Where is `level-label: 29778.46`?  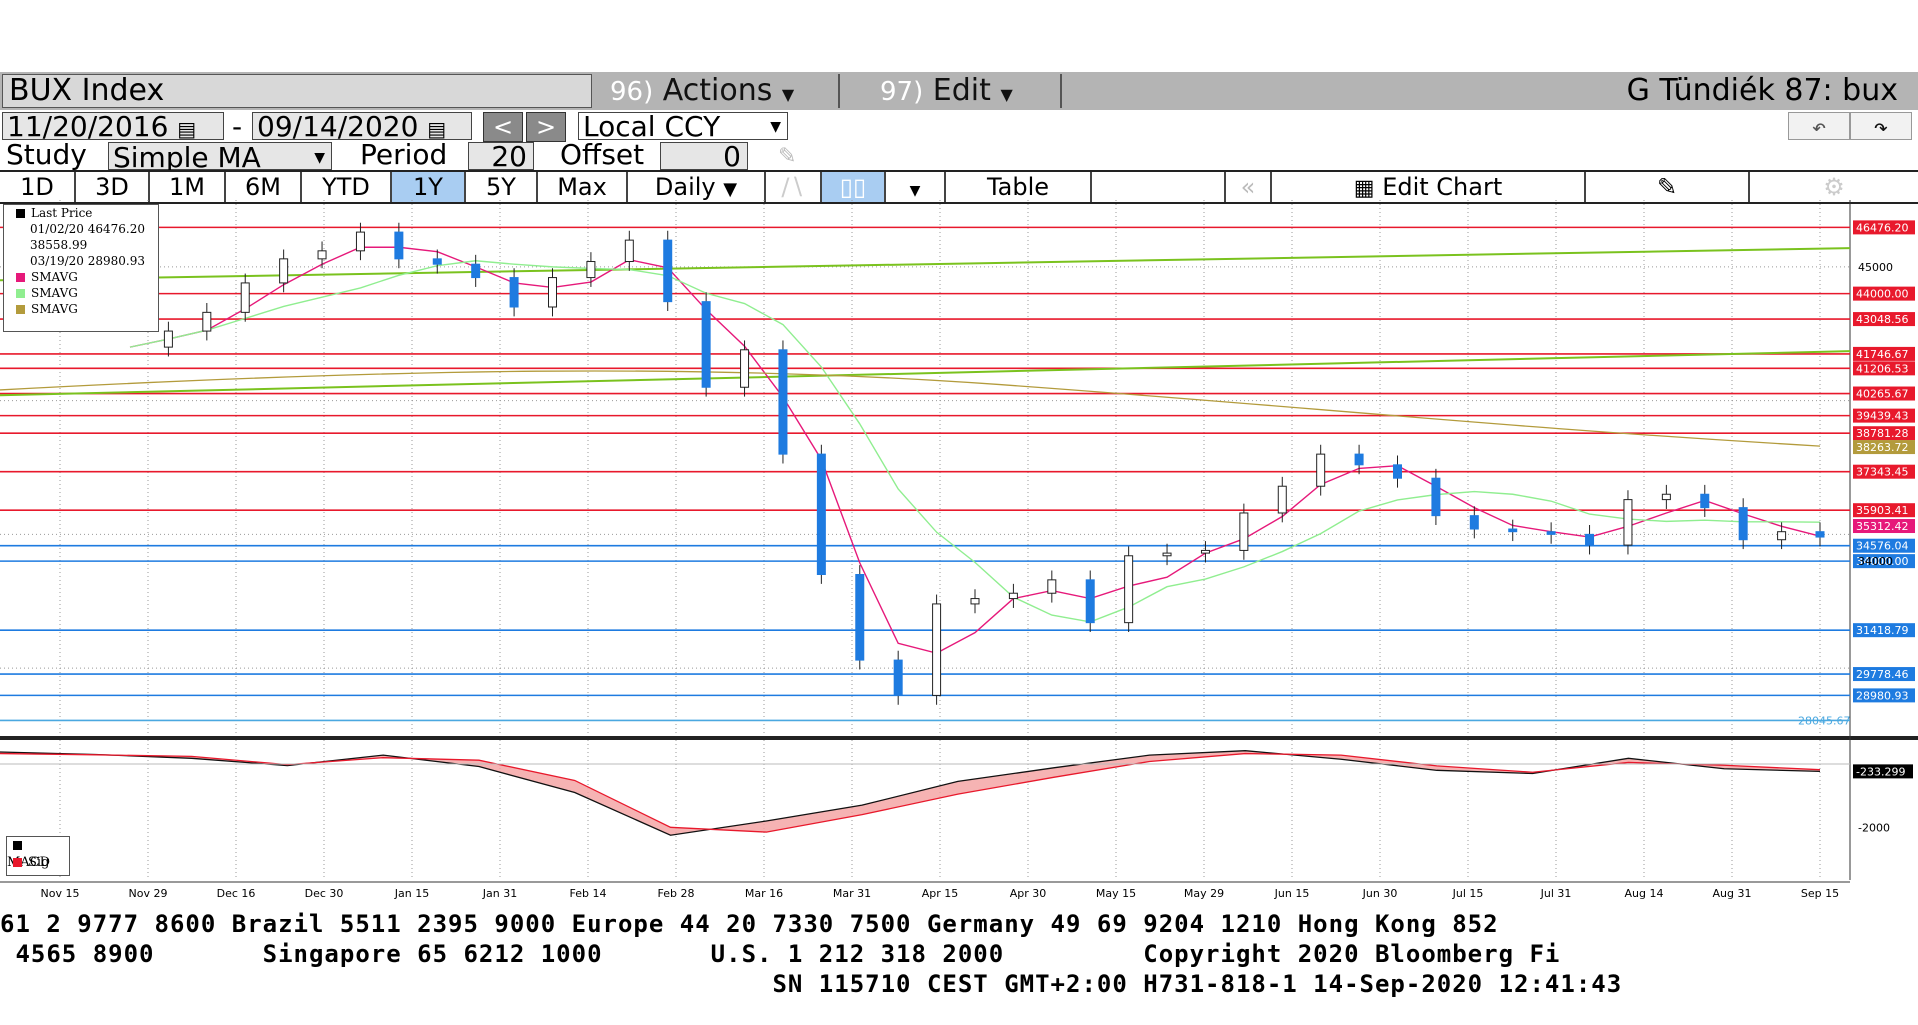
level-label: 29778.46 is located at coordinates (1882, 674).